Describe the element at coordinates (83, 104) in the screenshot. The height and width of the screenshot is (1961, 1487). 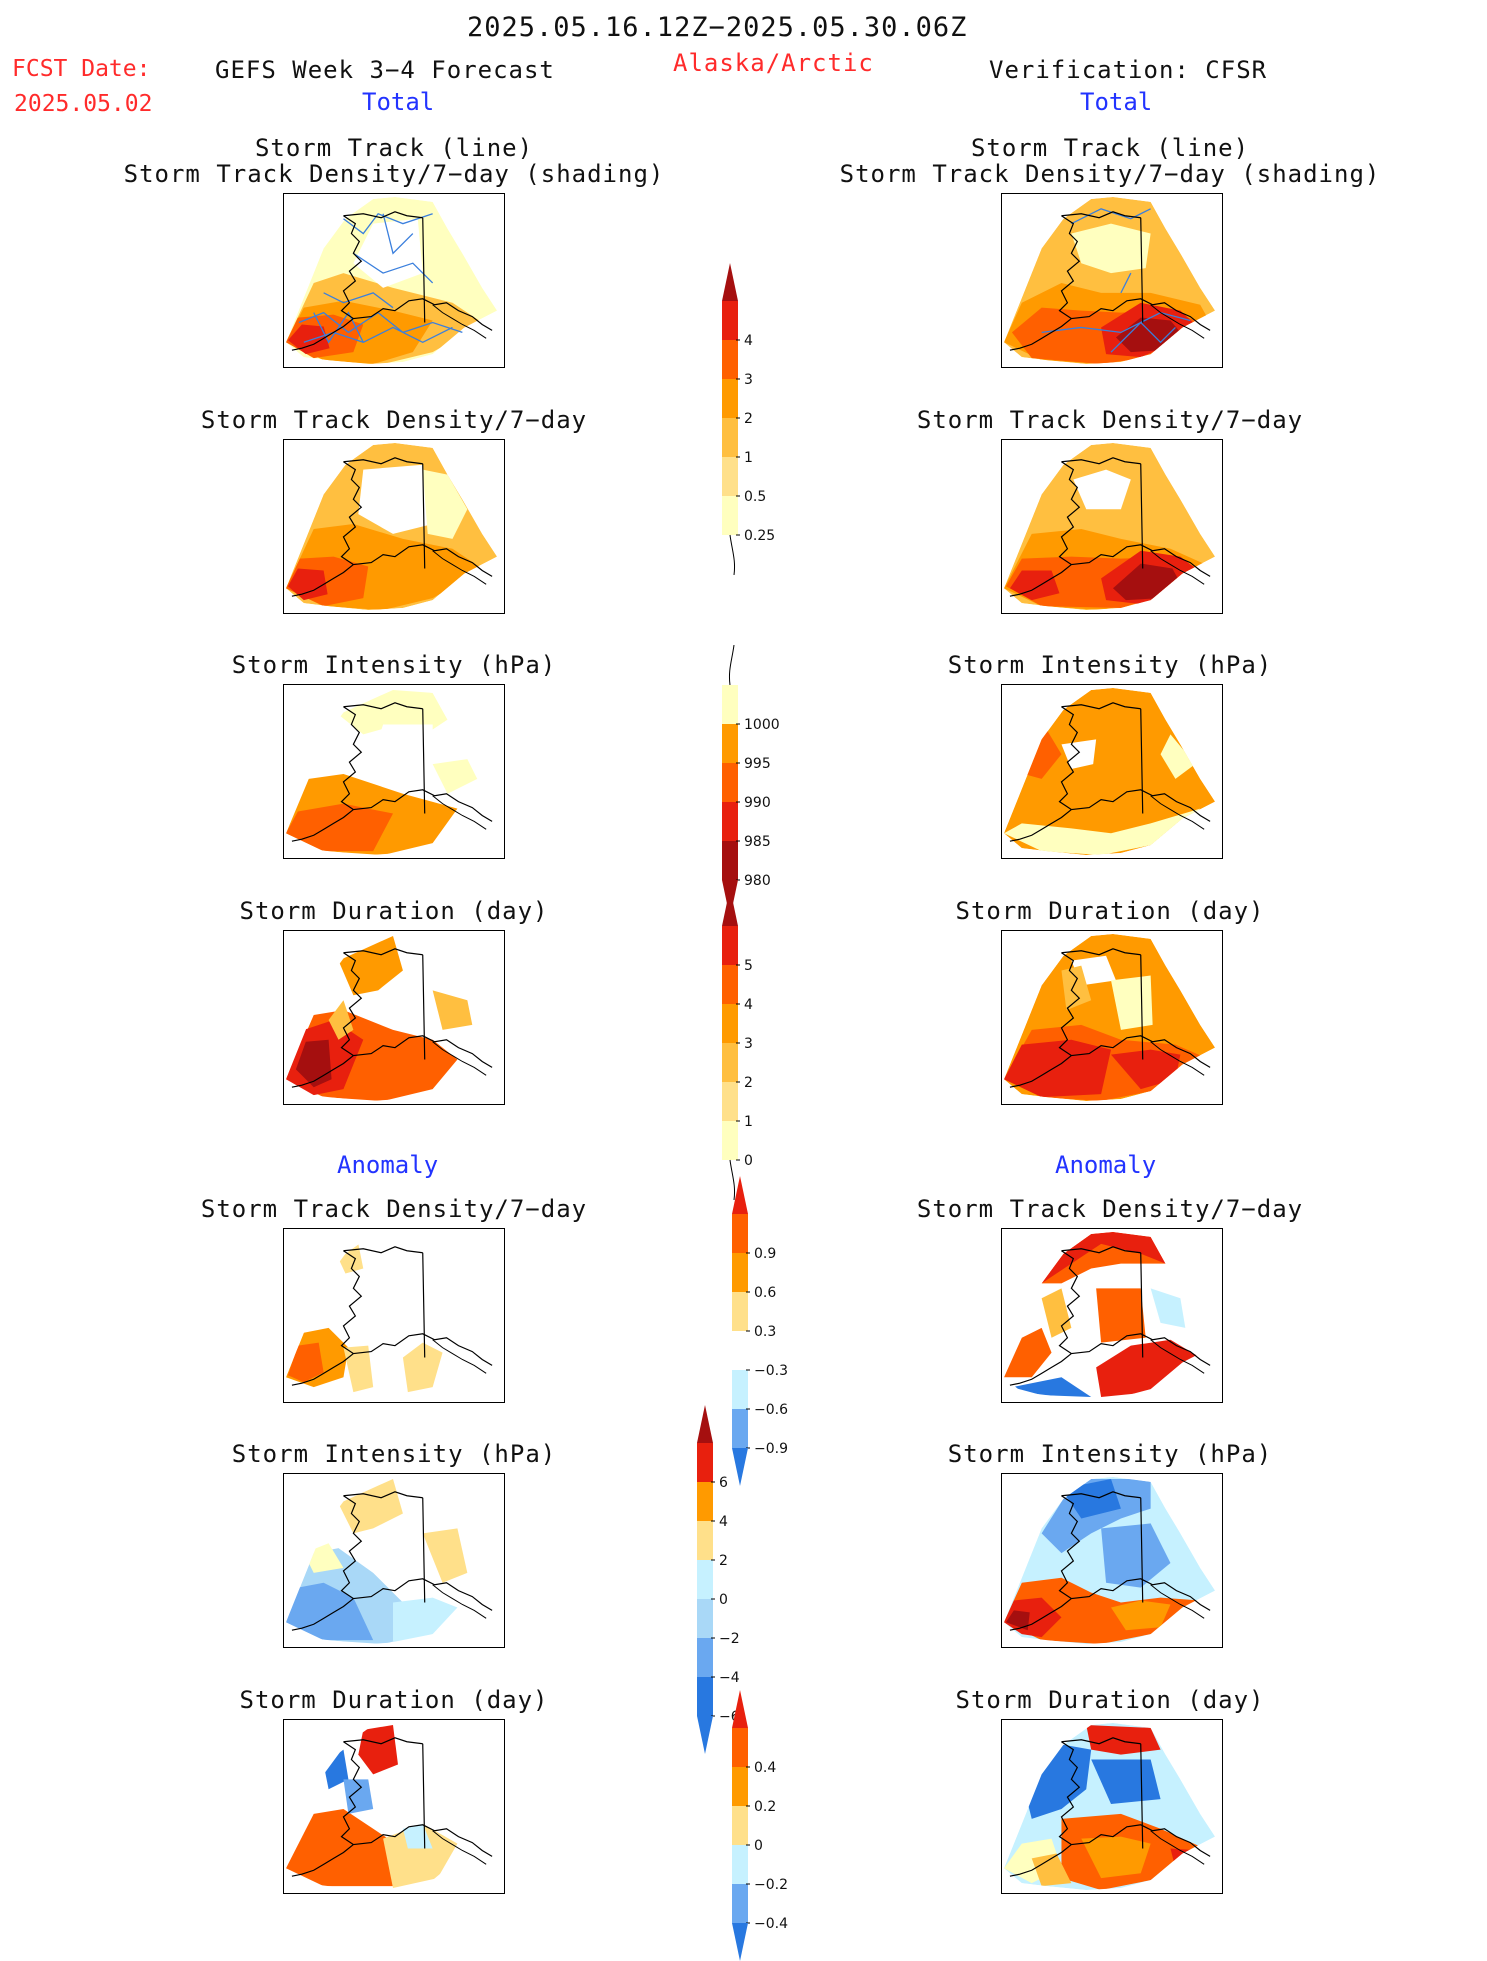
I see `fcst-date: 2025.05.02` at that location.